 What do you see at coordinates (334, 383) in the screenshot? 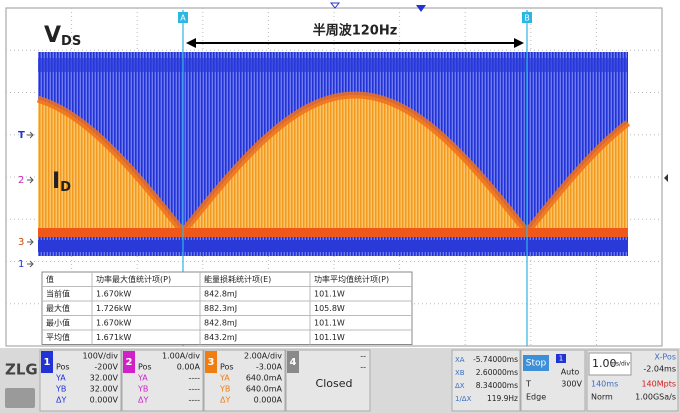
I see `channel-state: Closed` at bounding box center [334, 383].